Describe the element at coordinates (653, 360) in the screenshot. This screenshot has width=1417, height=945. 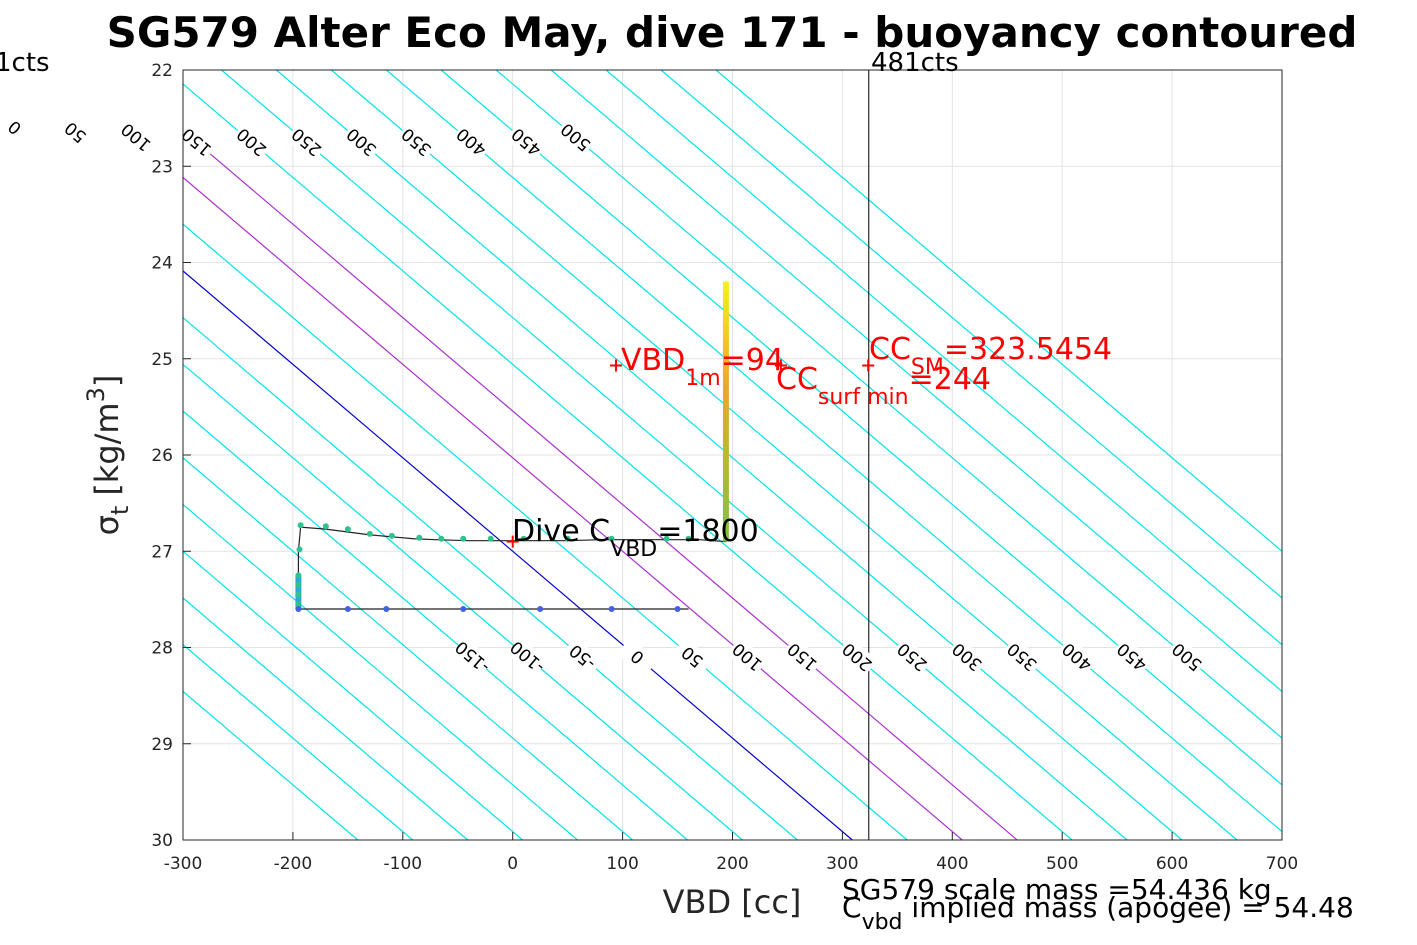
I see `vbd1m-main: VBD` at that location.